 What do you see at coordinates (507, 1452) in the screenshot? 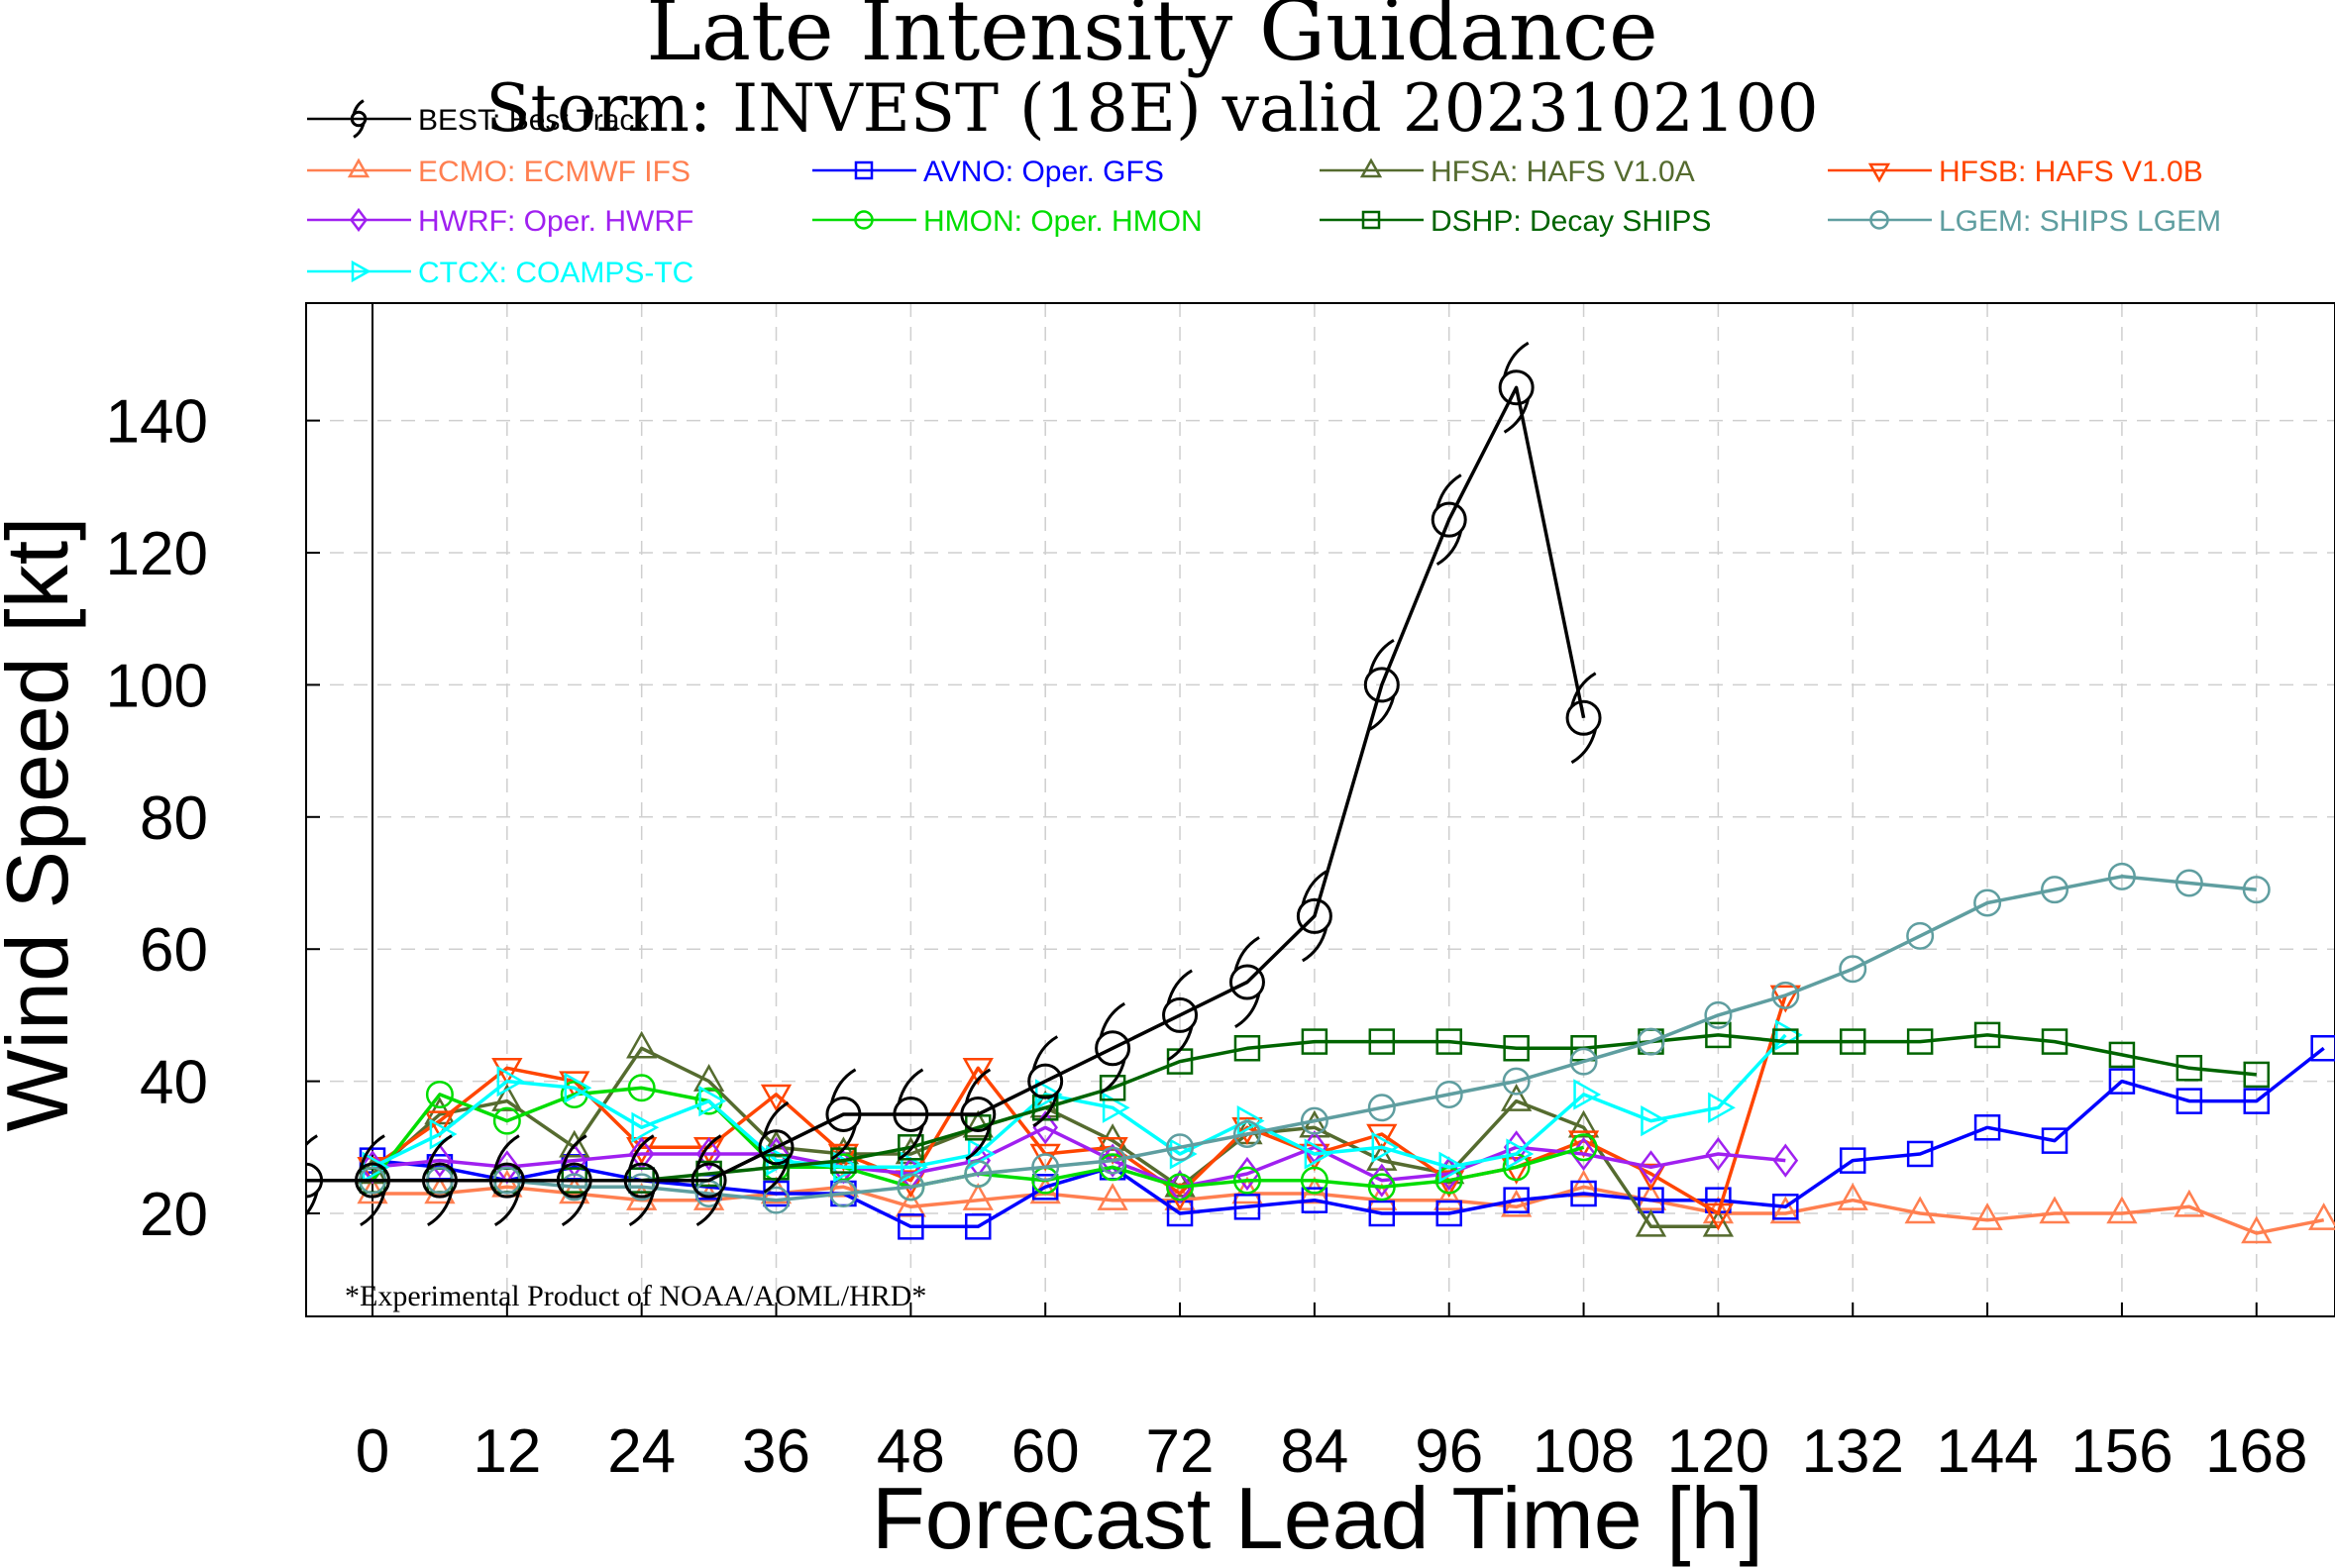
I see `x-tick-label: 12` at bounding box center [507, 1452].